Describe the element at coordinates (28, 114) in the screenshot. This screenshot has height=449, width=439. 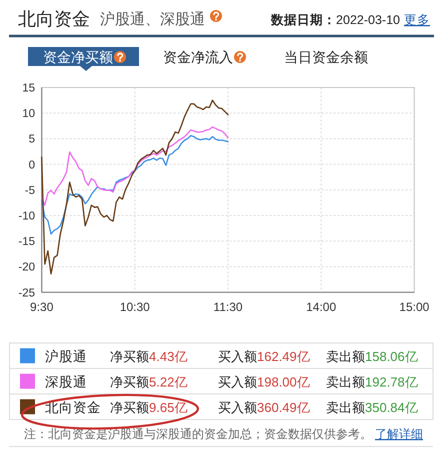
I see `y-tick-label: 10` at that location.